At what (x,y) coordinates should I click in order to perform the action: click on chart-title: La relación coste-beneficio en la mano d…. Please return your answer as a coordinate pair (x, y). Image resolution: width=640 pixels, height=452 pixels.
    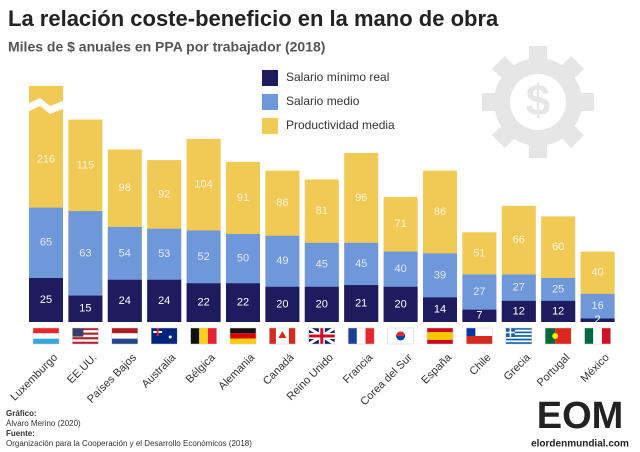
    Looking at the image, I should click on (253, 18).